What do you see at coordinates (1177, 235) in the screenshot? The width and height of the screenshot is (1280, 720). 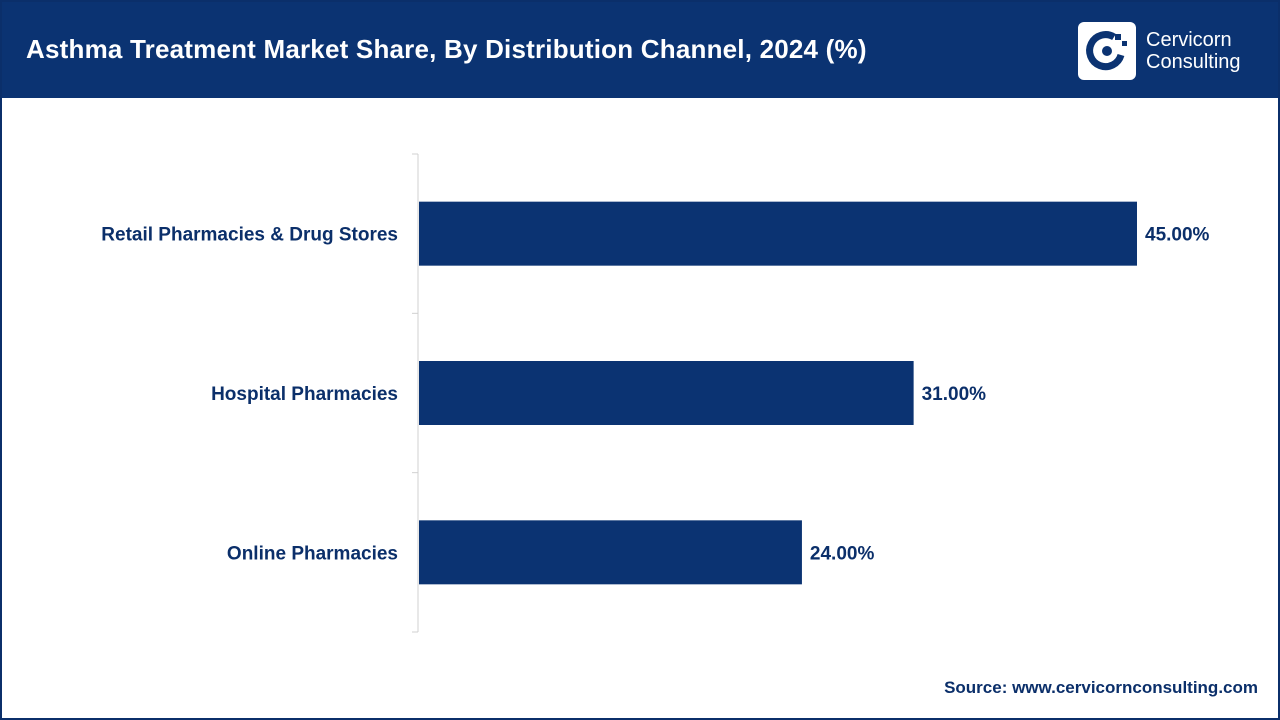 I see `value-label: 45.00%` at bounding box center [1177, 235].